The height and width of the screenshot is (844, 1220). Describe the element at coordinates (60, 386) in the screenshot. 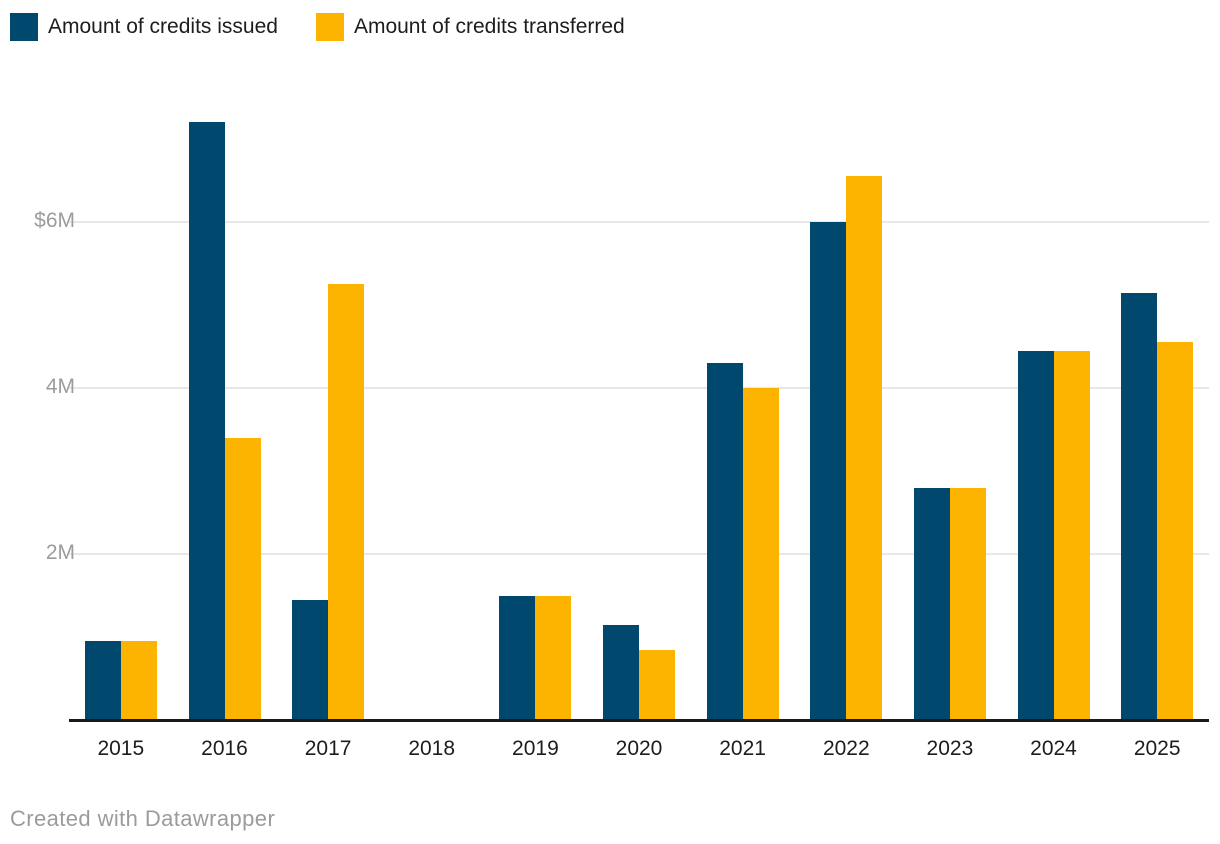

I see `y-tick-label-4M: 4M` at that location.